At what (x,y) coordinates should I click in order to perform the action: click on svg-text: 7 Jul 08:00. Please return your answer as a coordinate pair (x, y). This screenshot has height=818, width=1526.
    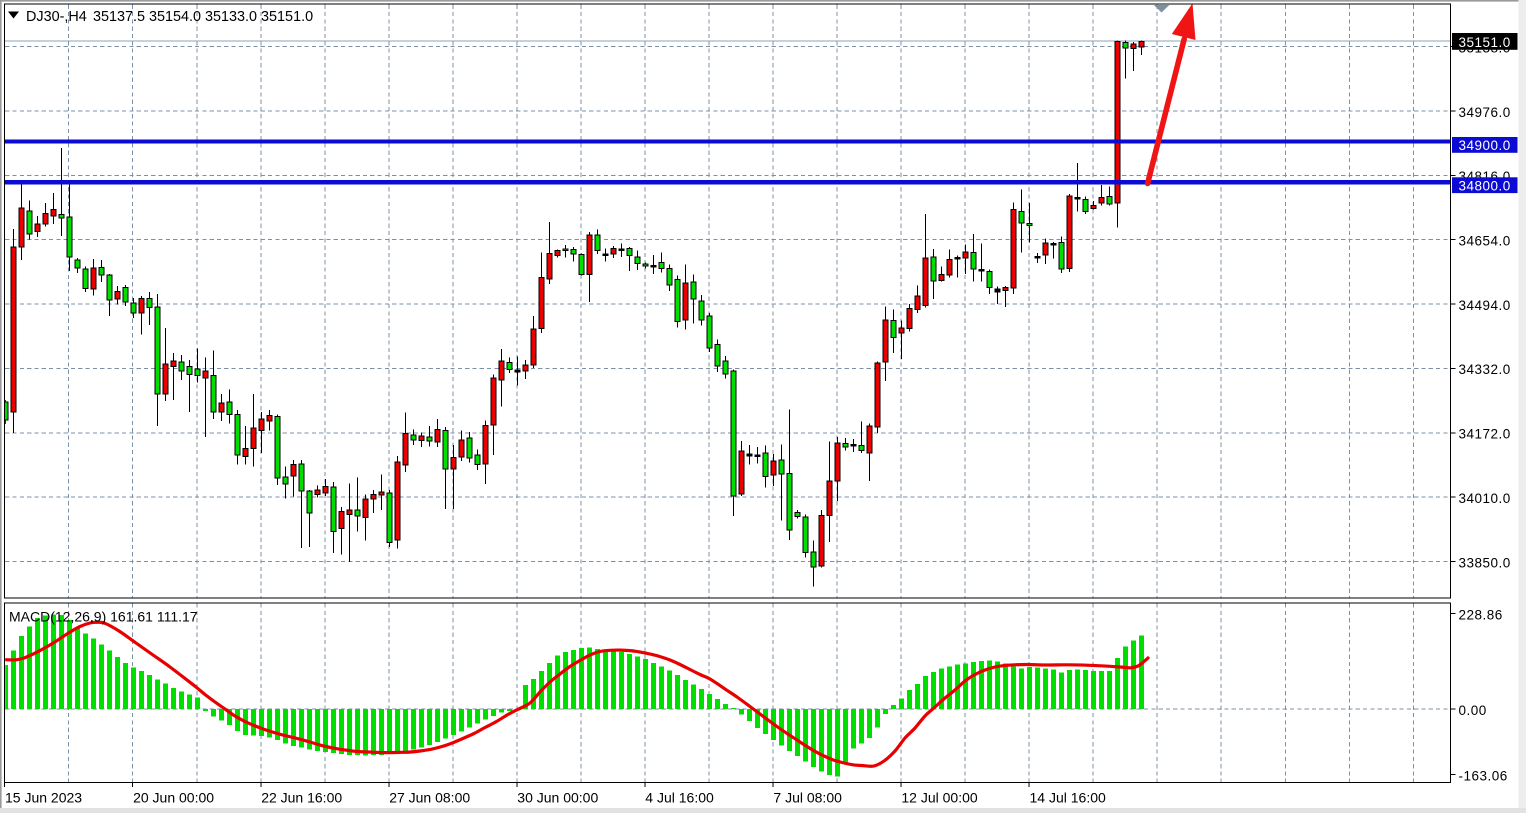
    Looking at the image, I should click on (807, 797).